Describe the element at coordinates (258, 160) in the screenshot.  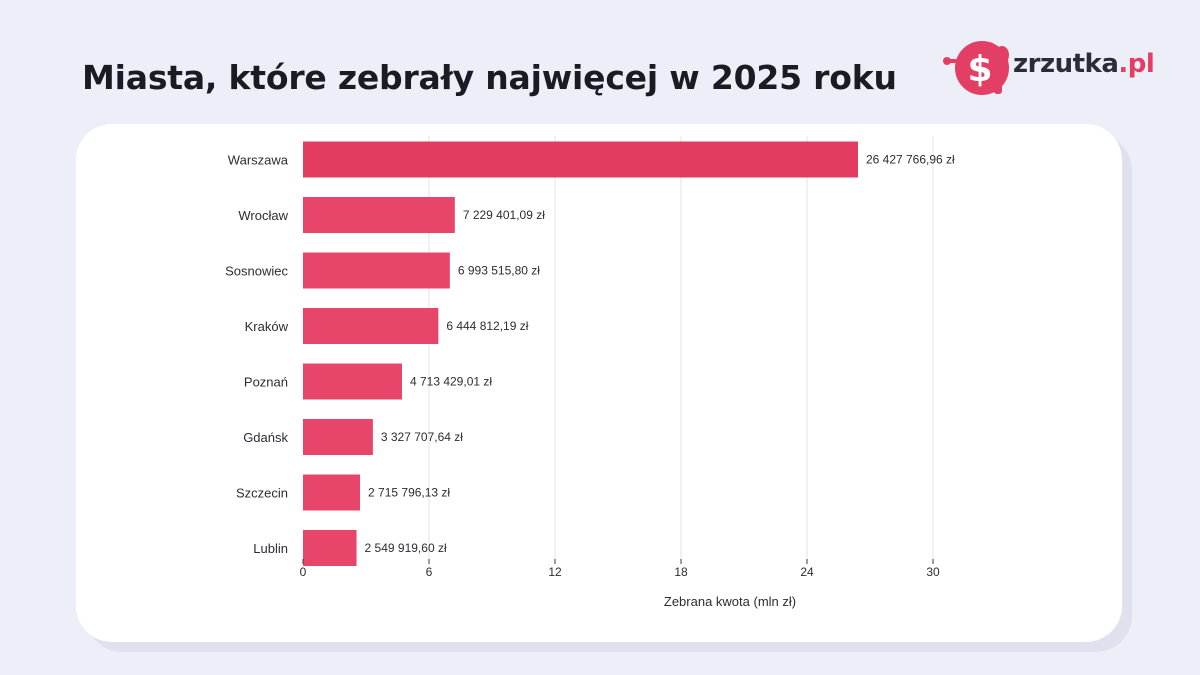
I see `category-label: Warszawa` at that location.